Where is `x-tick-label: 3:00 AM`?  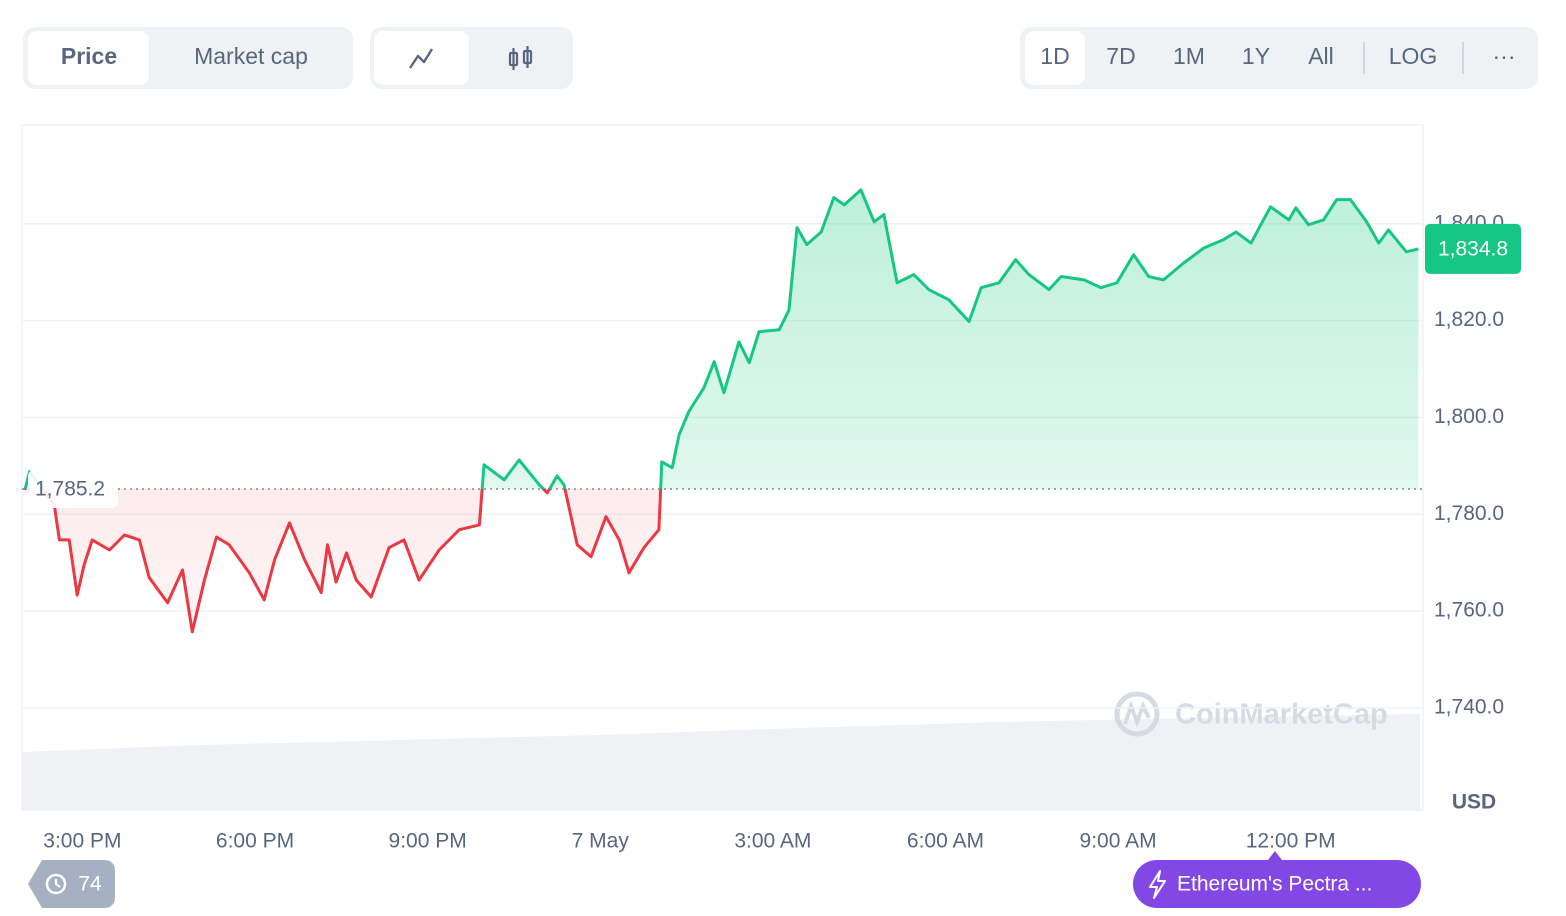 x-tick-label: 3:00 AM is located at coordinates (772, 841).